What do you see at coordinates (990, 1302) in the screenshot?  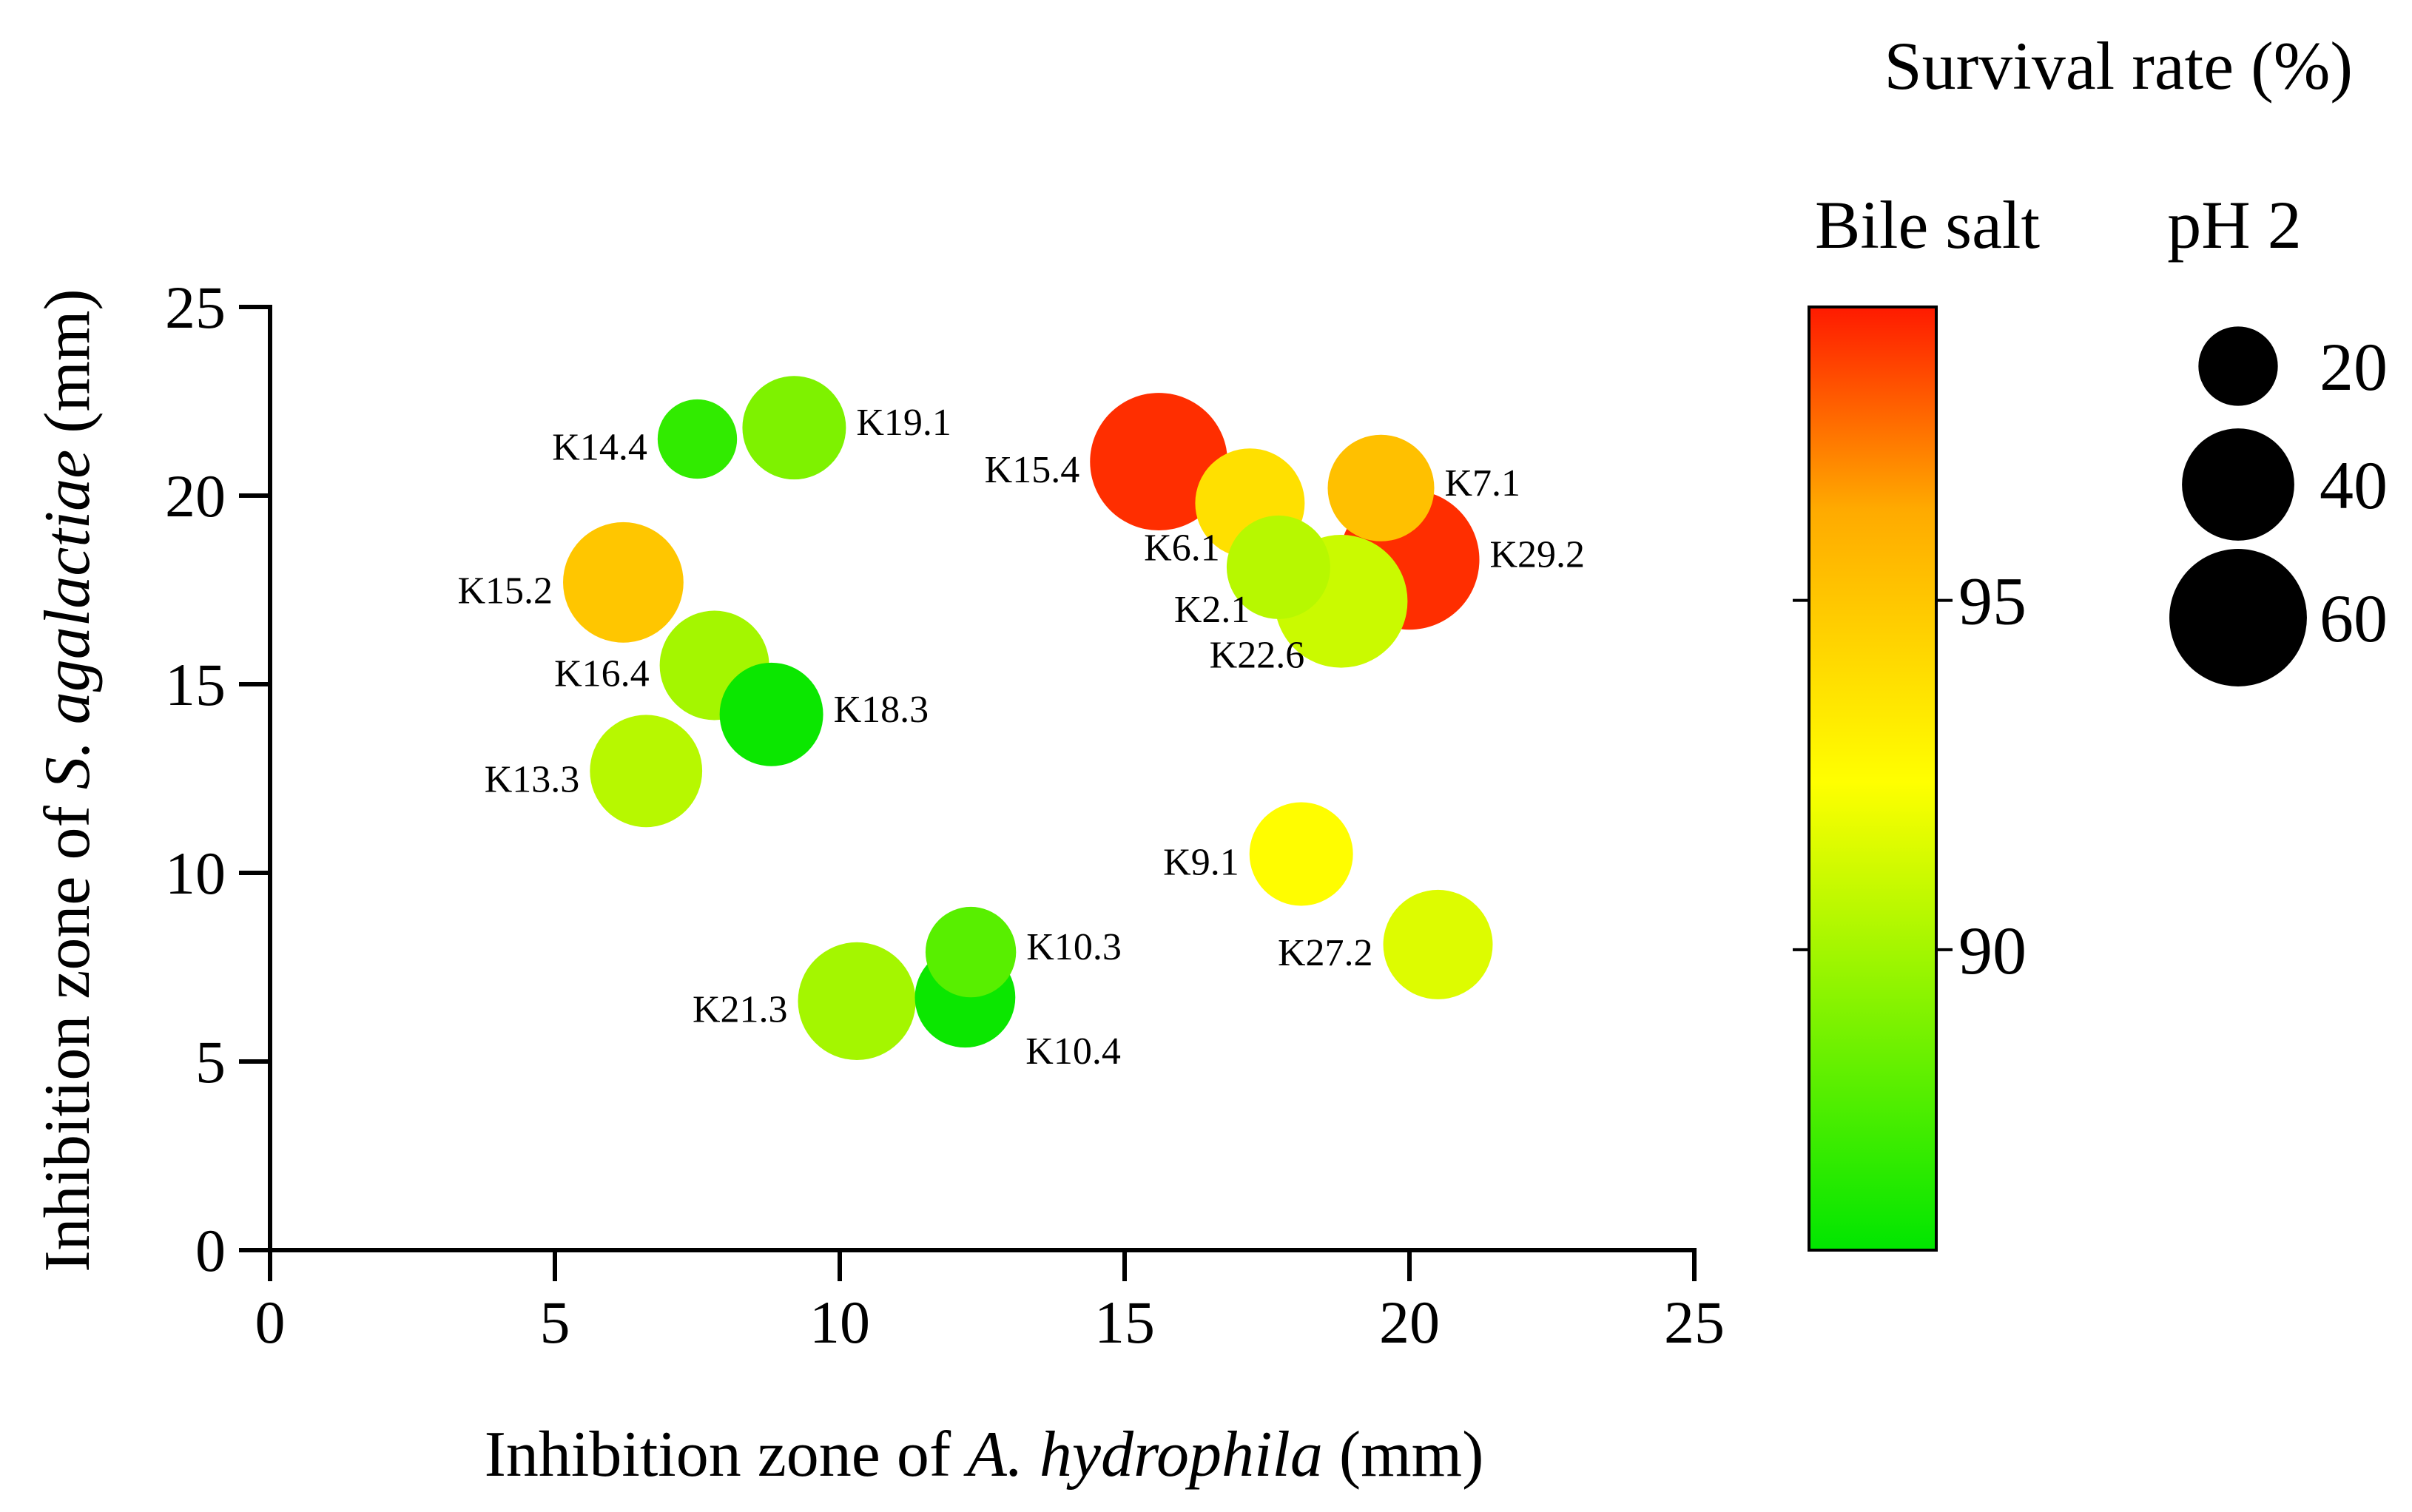 I see `x-axis: 0 5 10 15 20 25` at bounding box center [990, 1302].